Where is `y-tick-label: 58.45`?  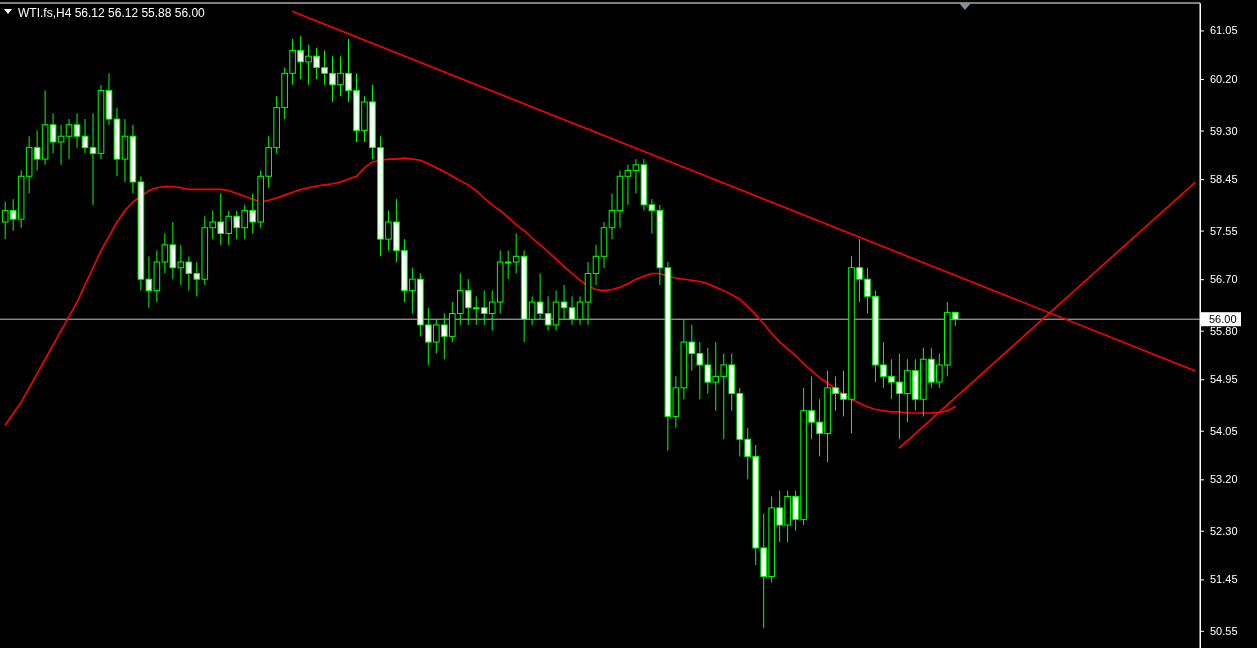
y-tick-label: 58.45 is located at coordinates (1224, 179).